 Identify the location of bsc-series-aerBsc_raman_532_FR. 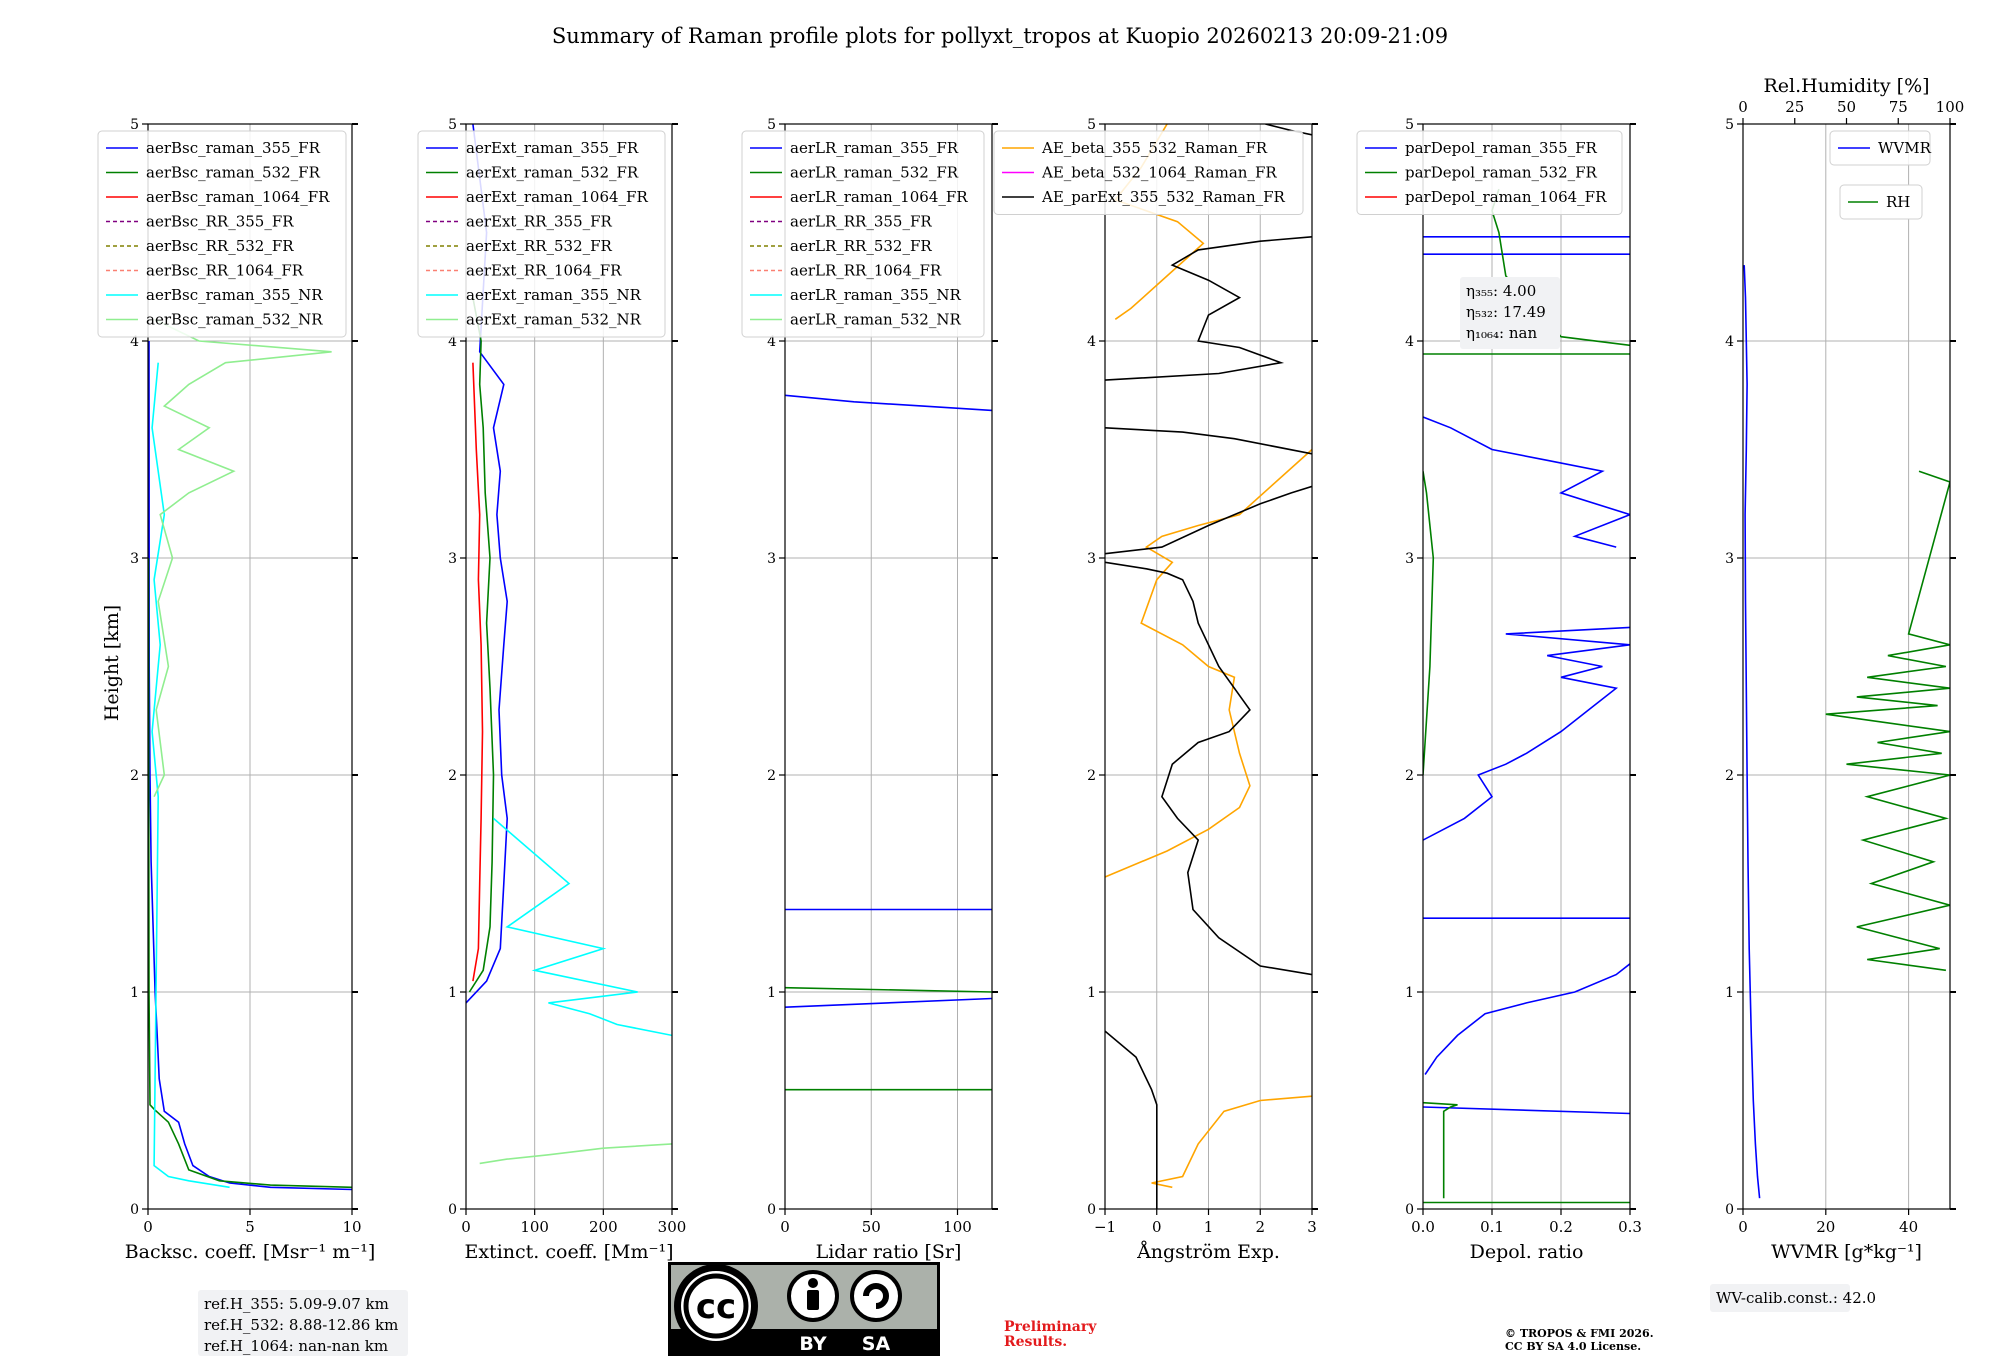
(250, 873).